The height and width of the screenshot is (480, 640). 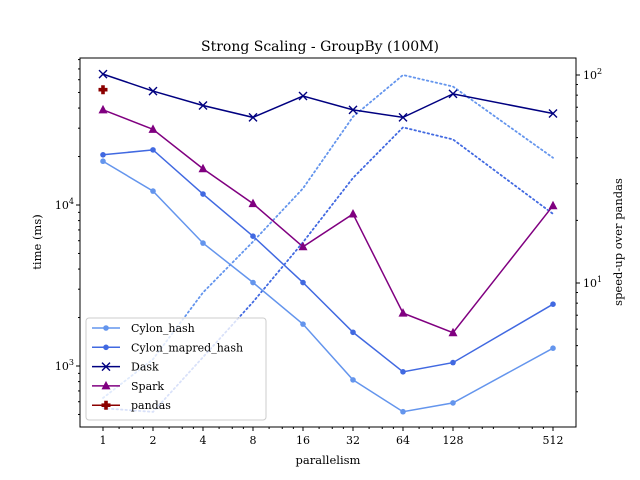 I want to click on legend-item: Cylon_mapred_hash, so click(x=167, y=347).